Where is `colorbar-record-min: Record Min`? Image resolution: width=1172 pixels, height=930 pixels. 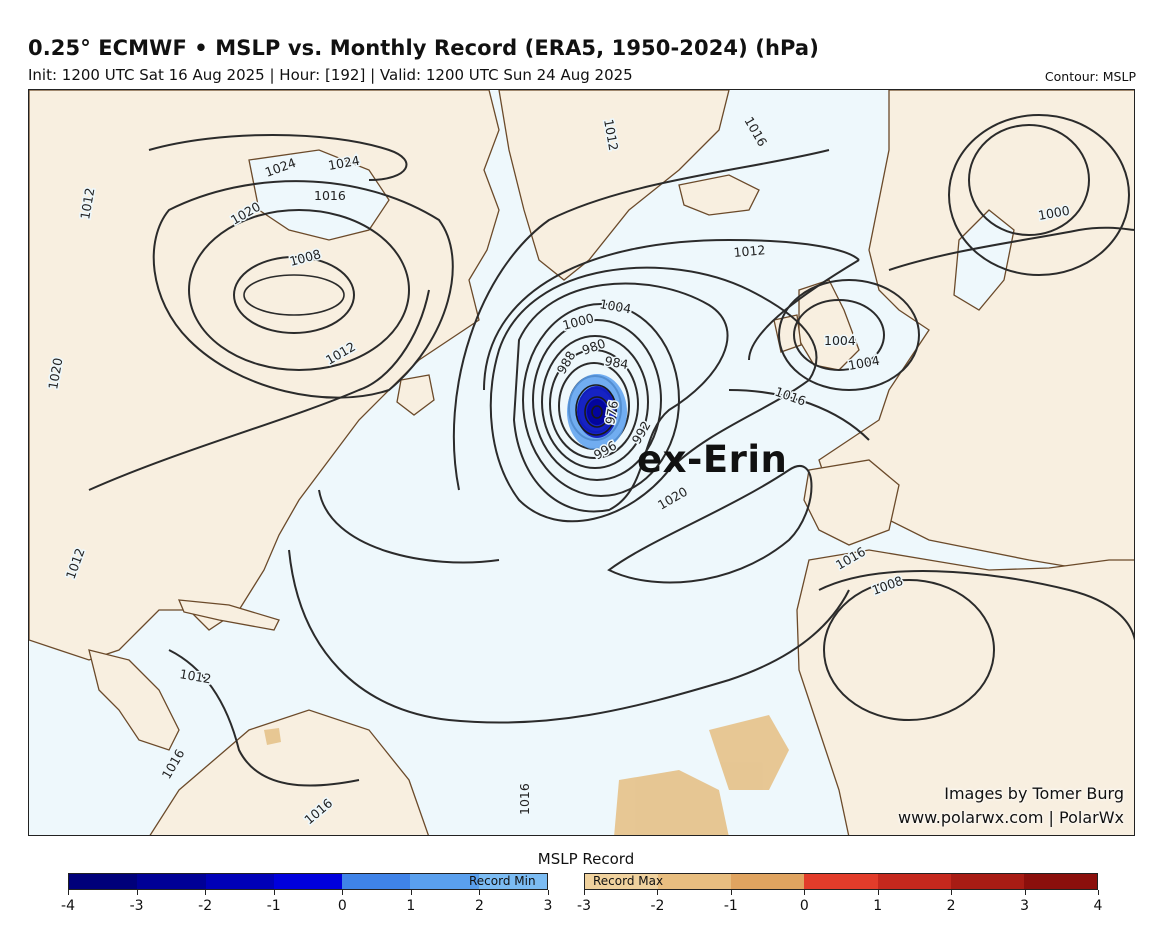 colorbar-record-min: Record Min is located at coordinates (308, 881).